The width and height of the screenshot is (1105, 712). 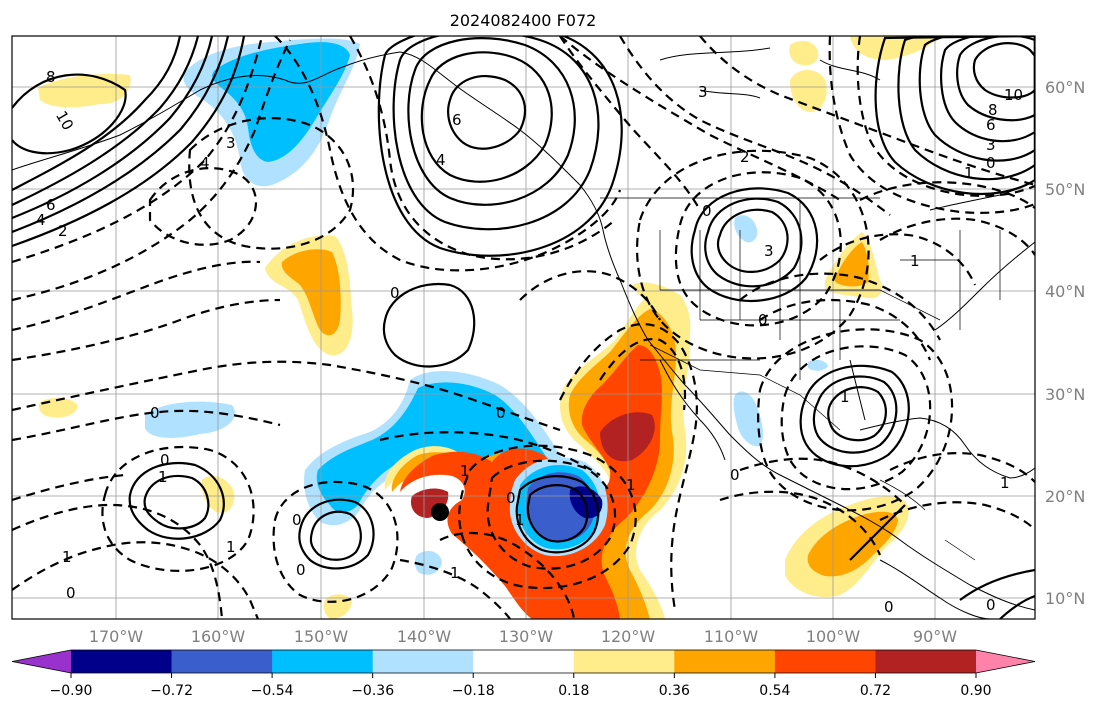 What do you see at coordinates (627, 437) in the screenshot?
I see `shade-positive-tc-e` at bounding box center [627, 437].